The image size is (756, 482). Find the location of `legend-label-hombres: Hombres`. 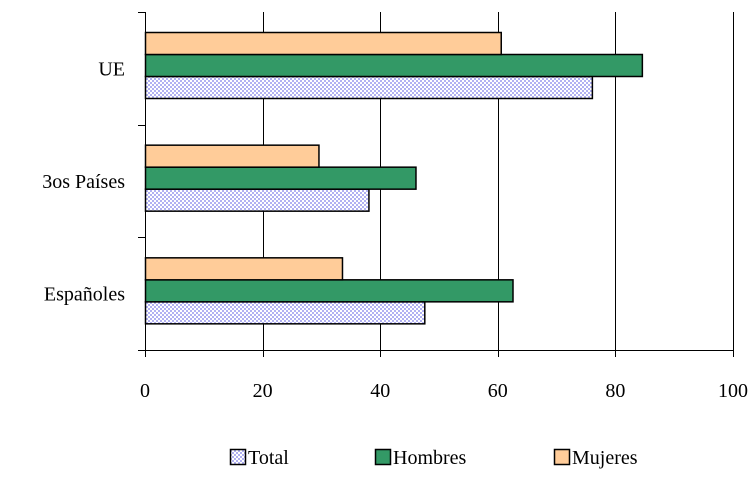

legend-label-hombres: Hombres is located at coordinates (430, 458).